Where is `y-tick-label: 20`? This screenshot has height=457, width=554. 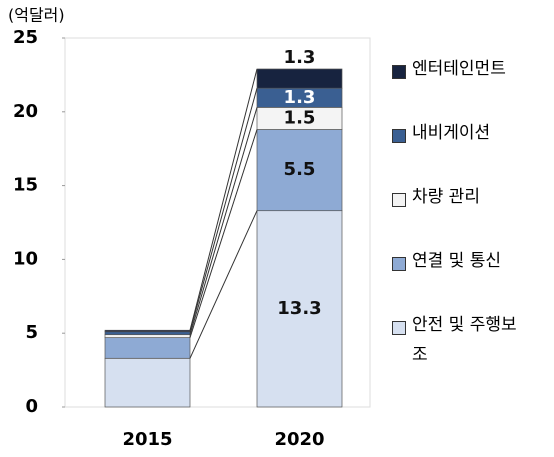
y-tick-label: 20 is located at coordinates (25, 111).